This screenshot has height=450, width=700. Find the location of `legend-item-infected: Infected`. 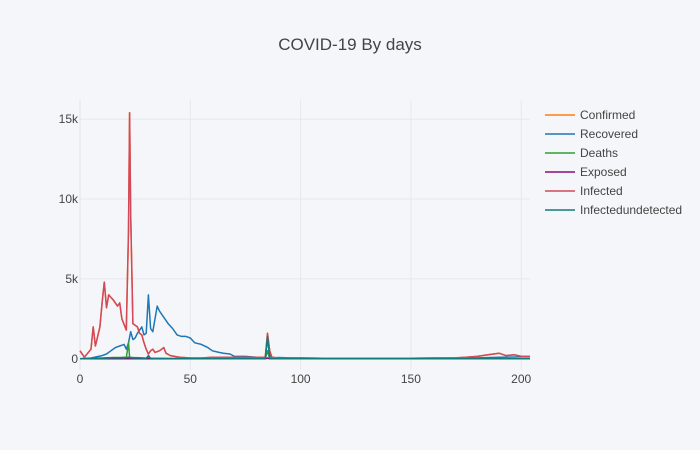

legend-item-infected: Infected is located at coordinates (584, 191).